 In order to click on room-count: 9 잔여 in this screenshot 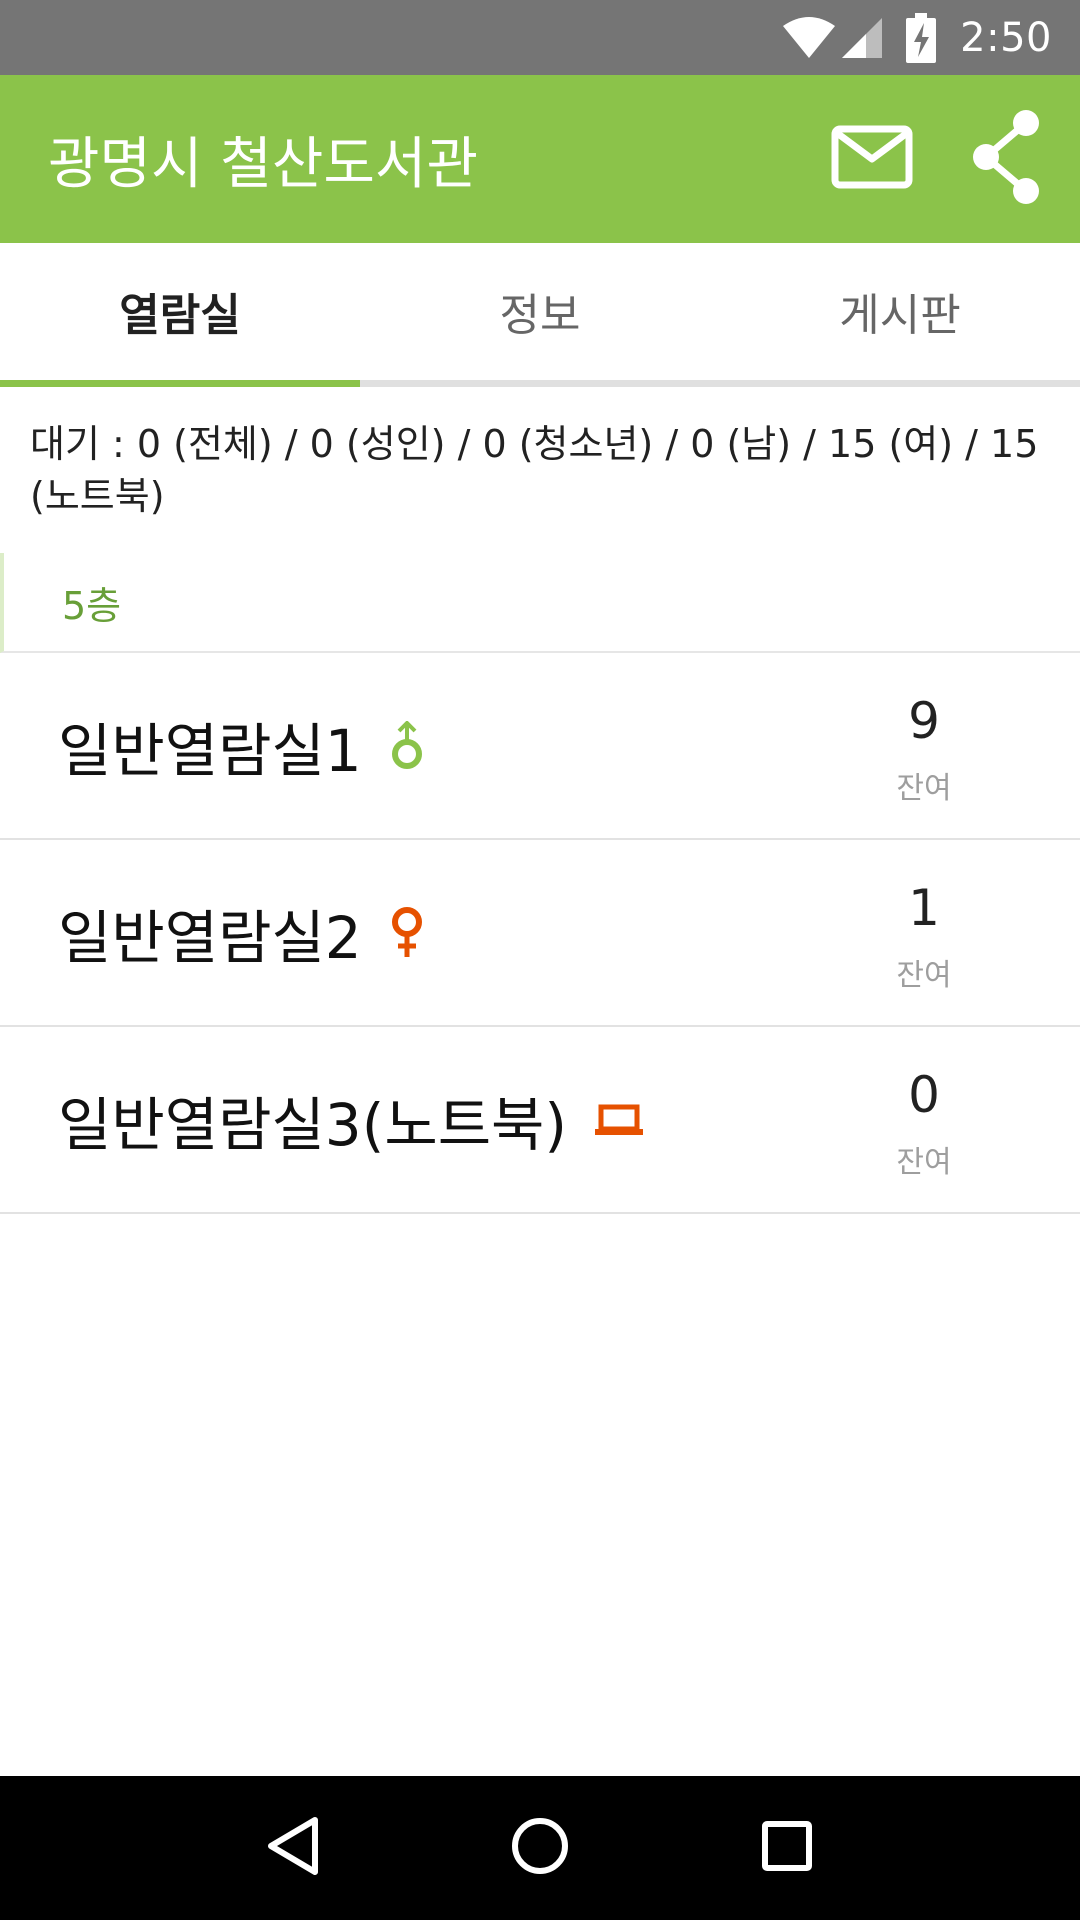, I will do `click(924, 749)`.